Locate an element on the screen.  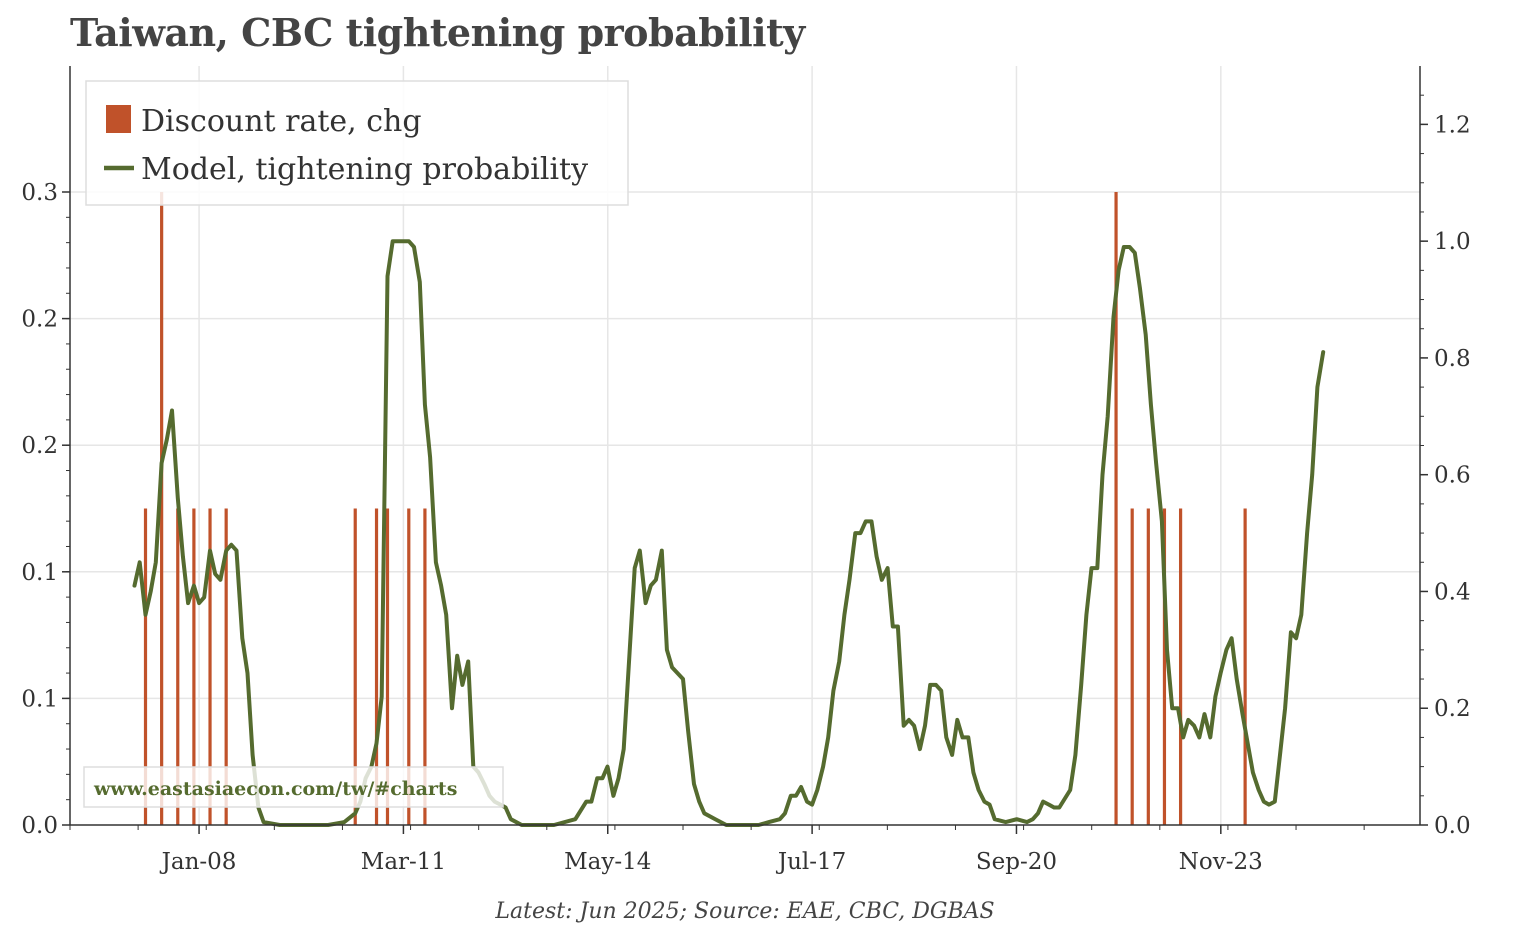
x-tick-label: Nov-23 is located at coordinates (1221, 862).